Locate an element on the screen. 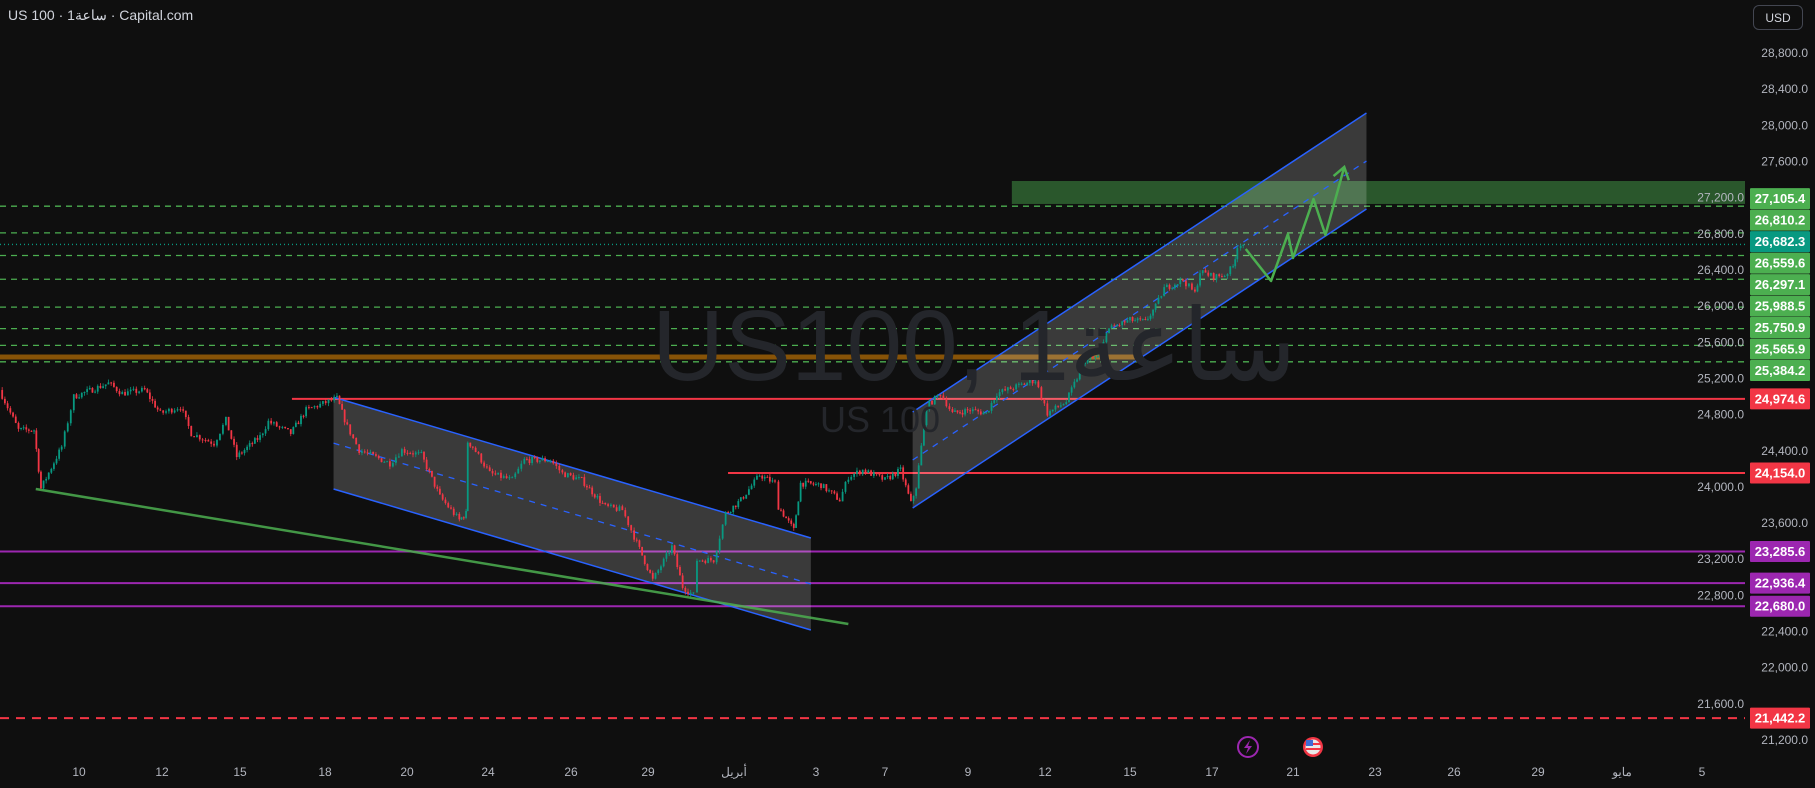 This screenshot has height=788, width=1815. price-label-text: 25,988.5 is located at coordinates (1780, 306).